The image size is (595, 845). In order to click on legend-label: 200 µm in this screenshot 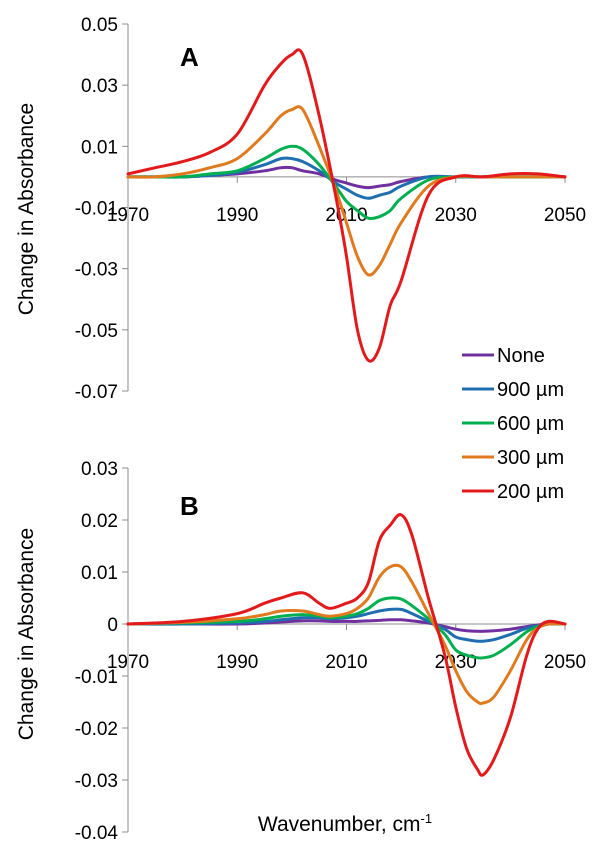, I will do `click(530, 492)`.